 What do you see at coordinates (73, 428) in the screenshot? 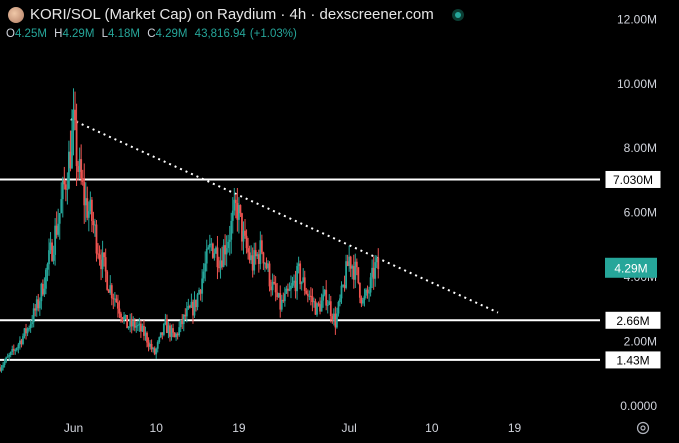
I see `x-tick-label: Jun` at bounding box center [73, 428].